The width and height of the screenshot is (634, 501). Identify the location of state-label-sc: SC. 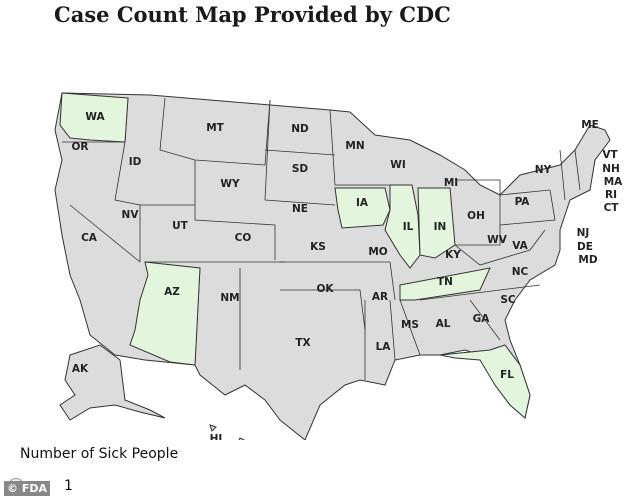
(508, 300).